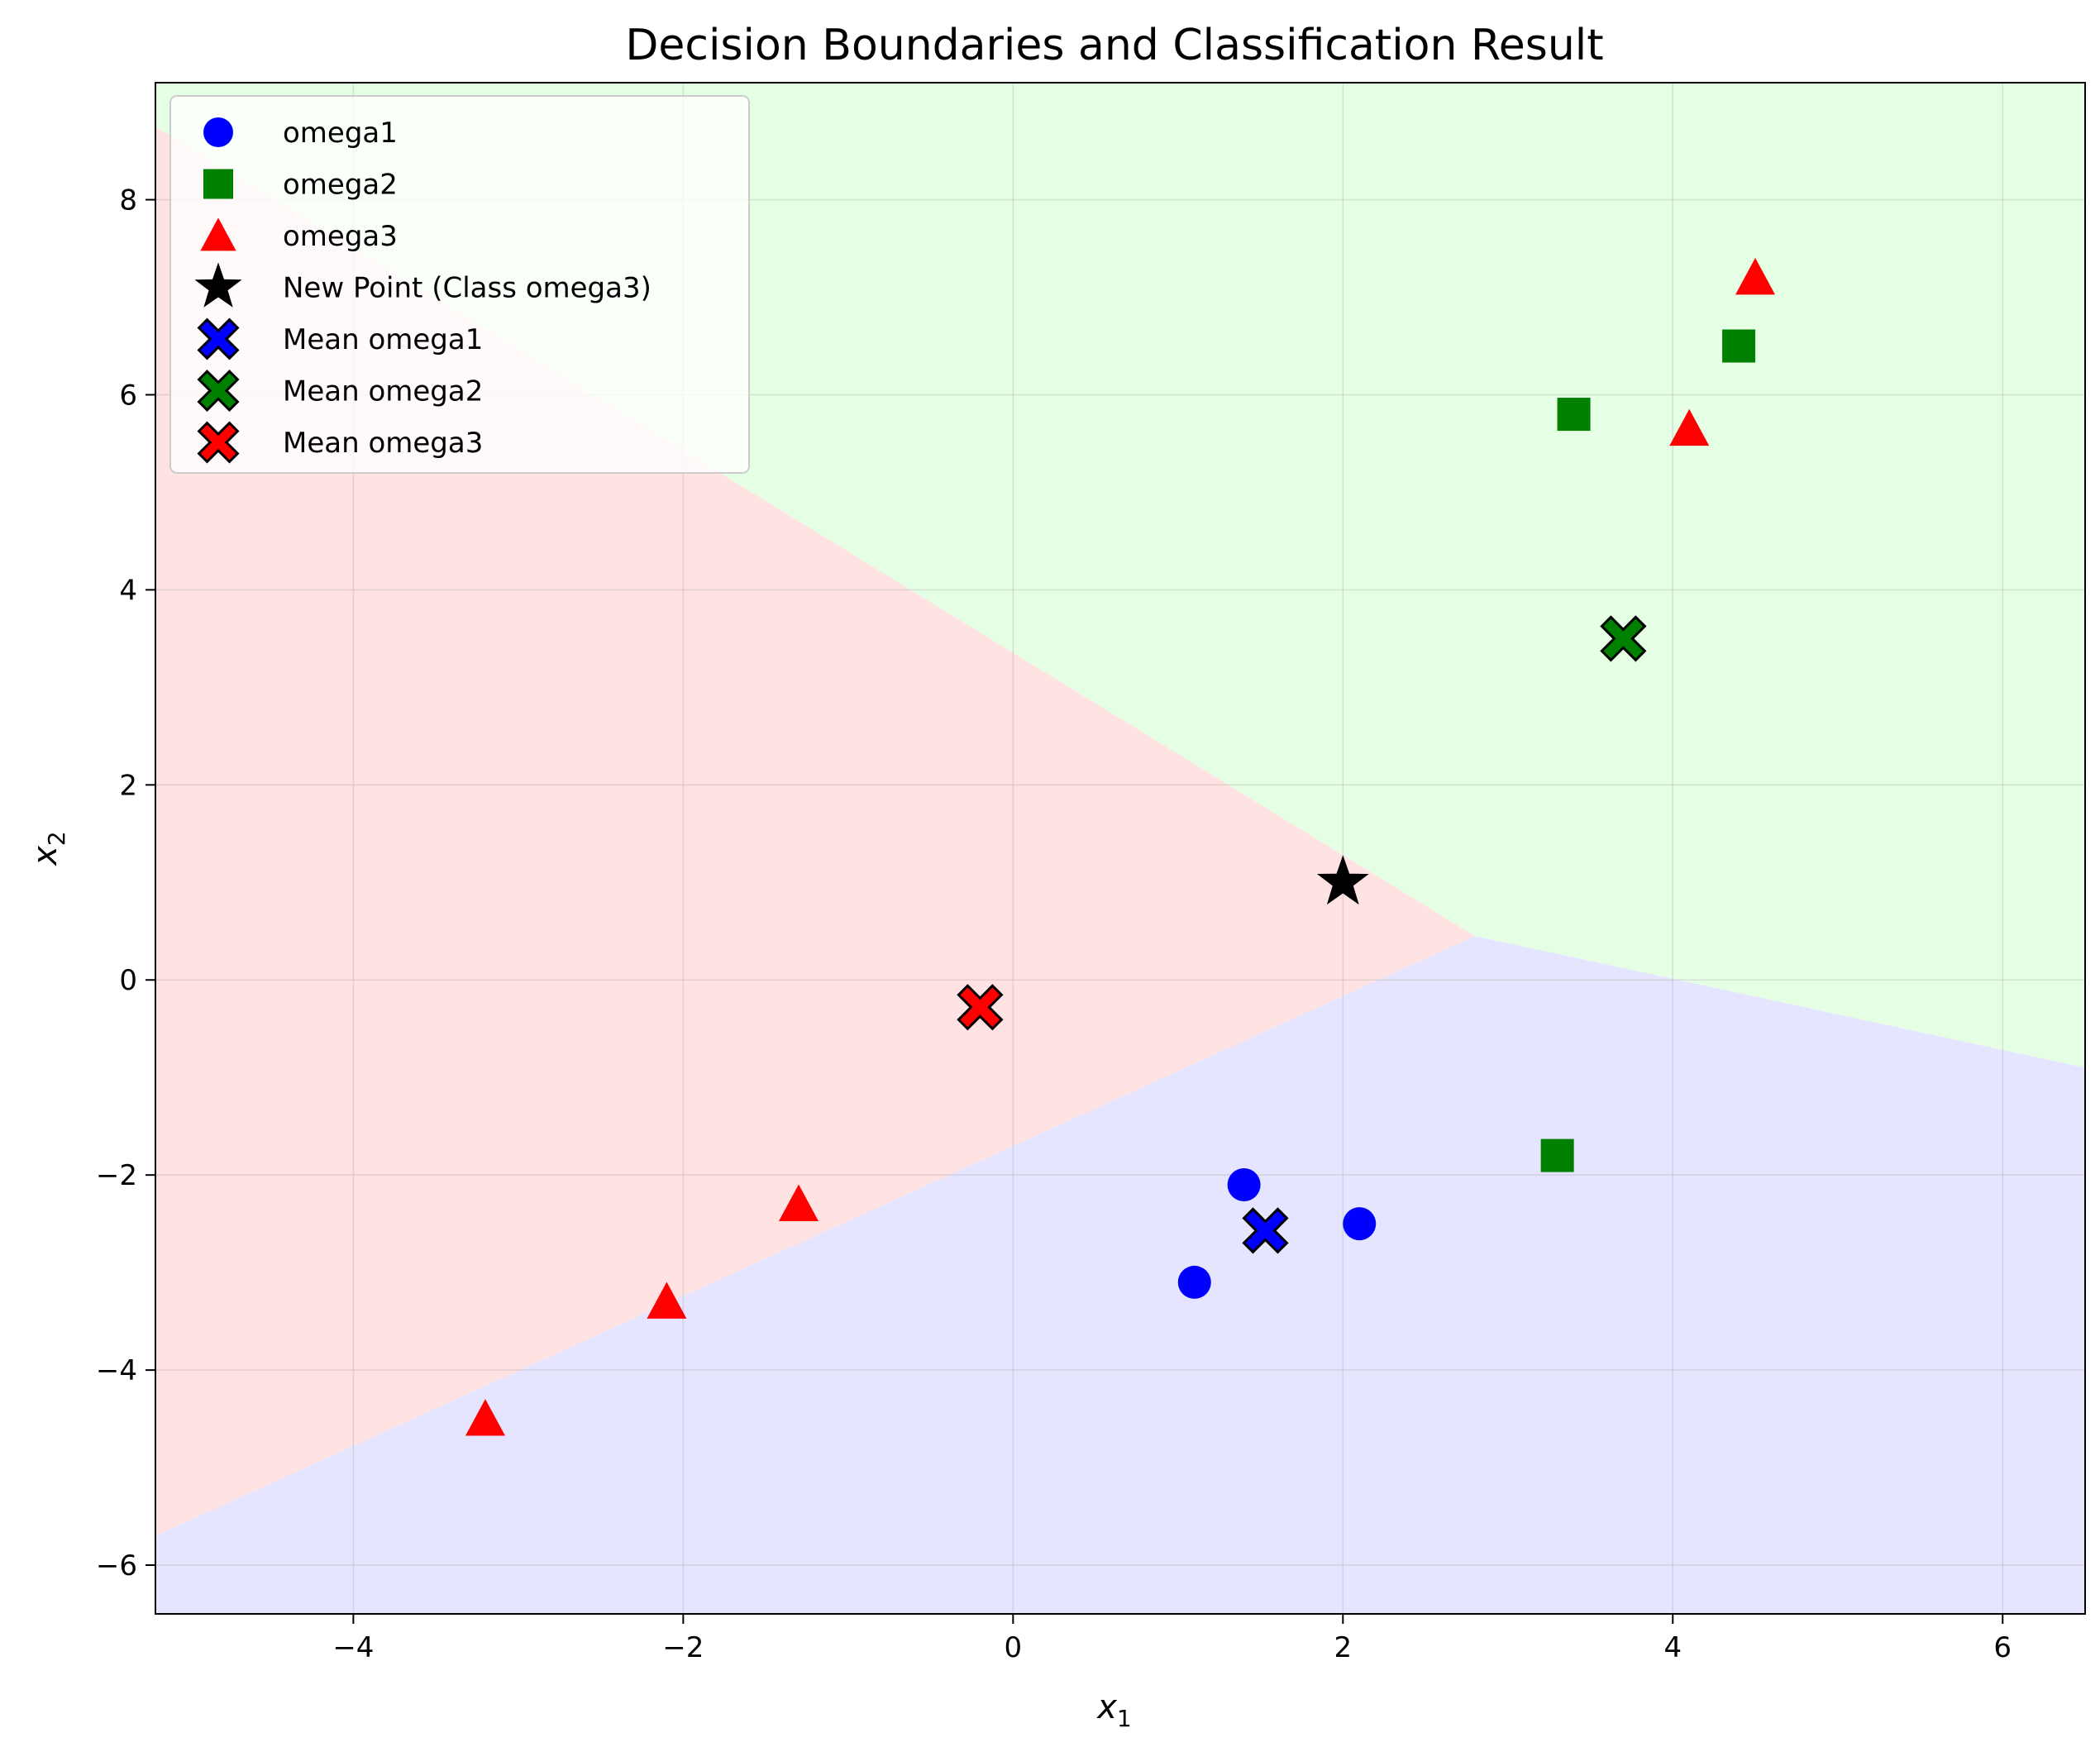  What do you see at coordinates (128, 200) in the screenshot?
I see `y-tick-label: 8` at bounding box center [128, 200].